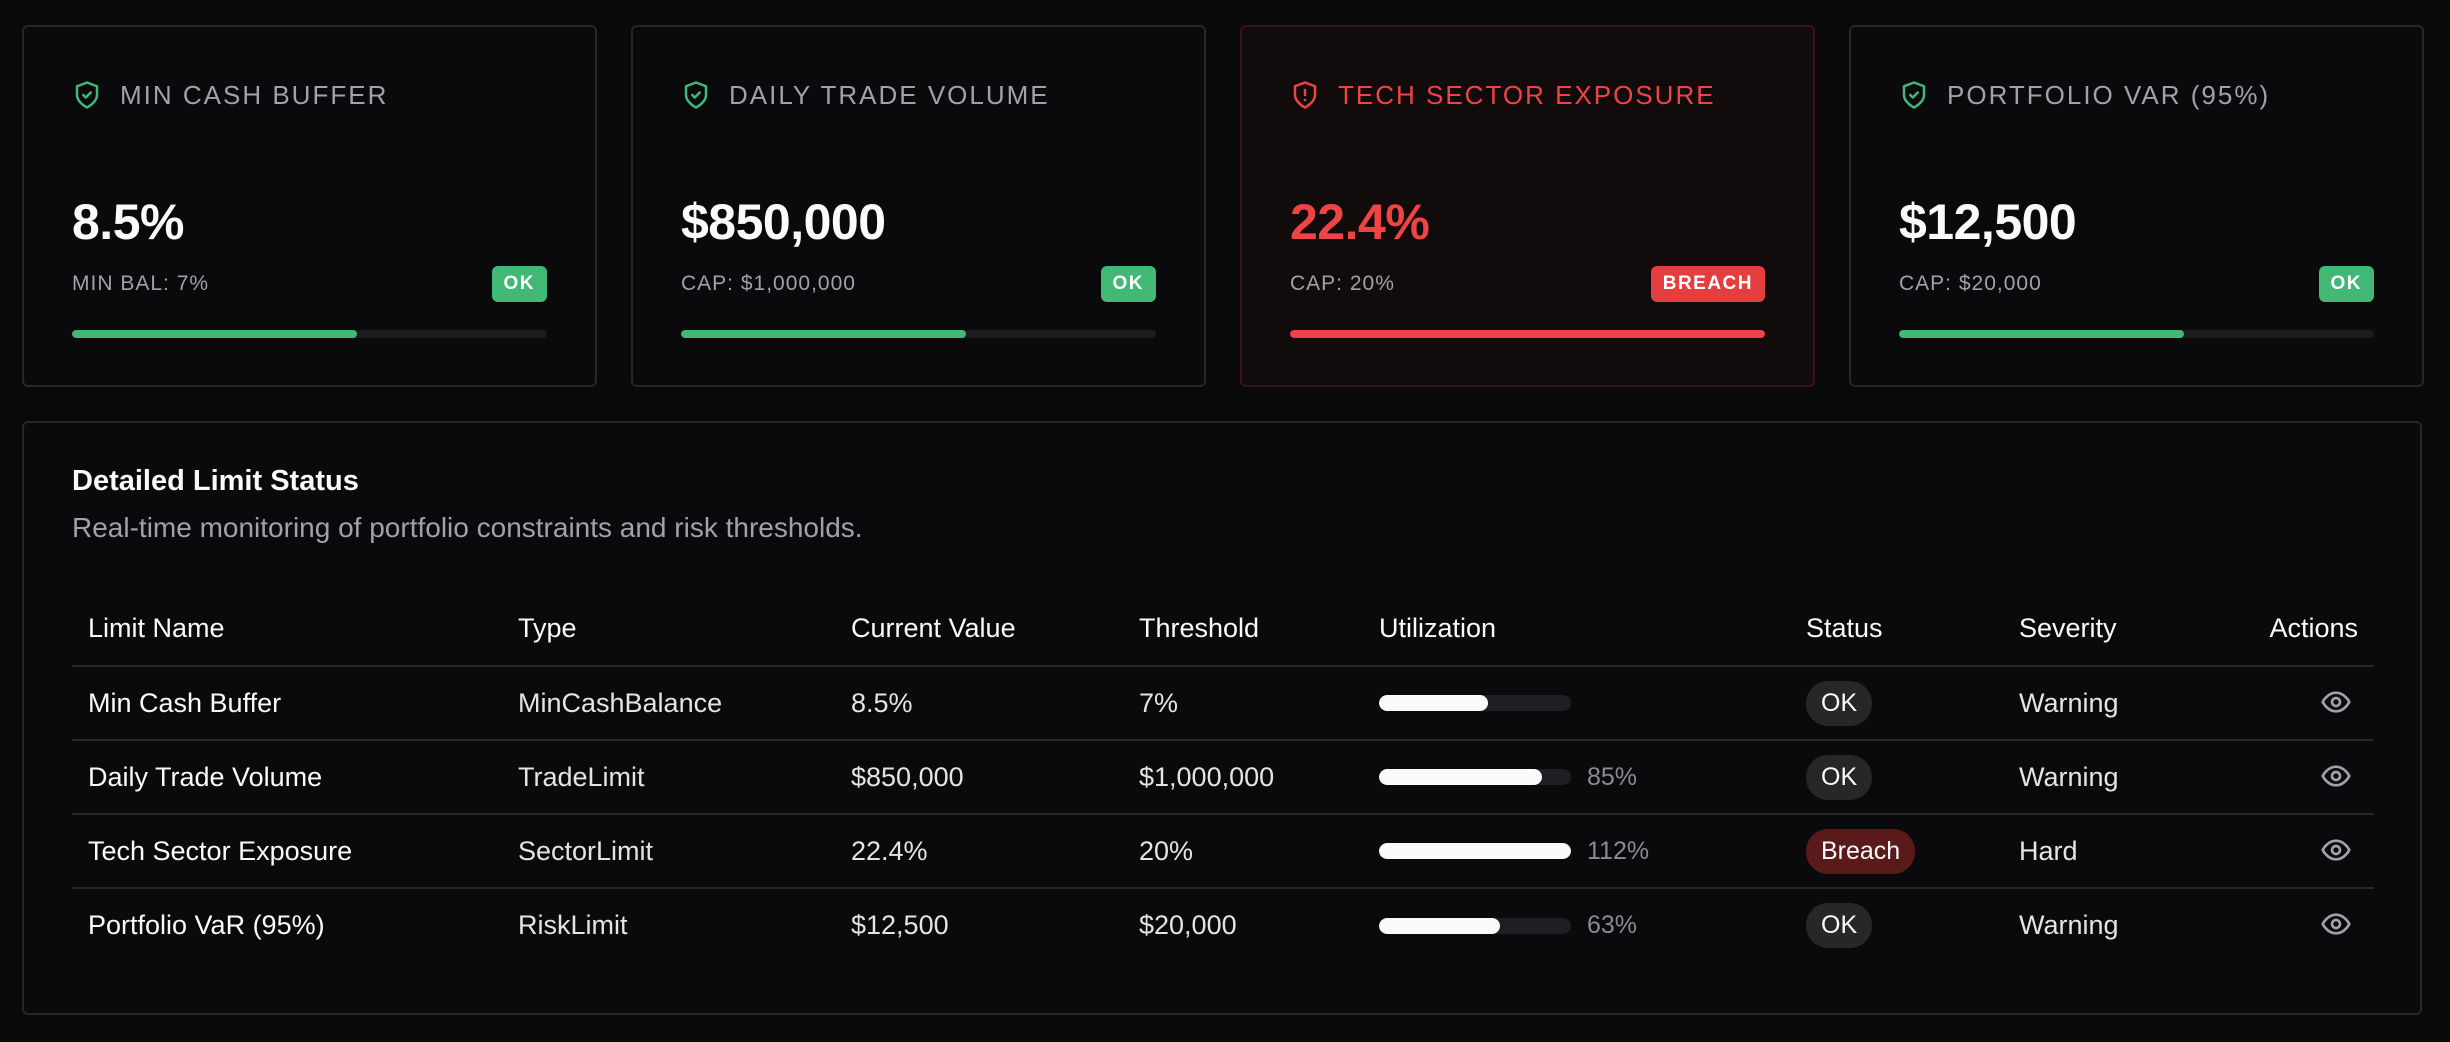  I want to click on card-header: DAILY TRADE VOLUME, so click(918, 95).